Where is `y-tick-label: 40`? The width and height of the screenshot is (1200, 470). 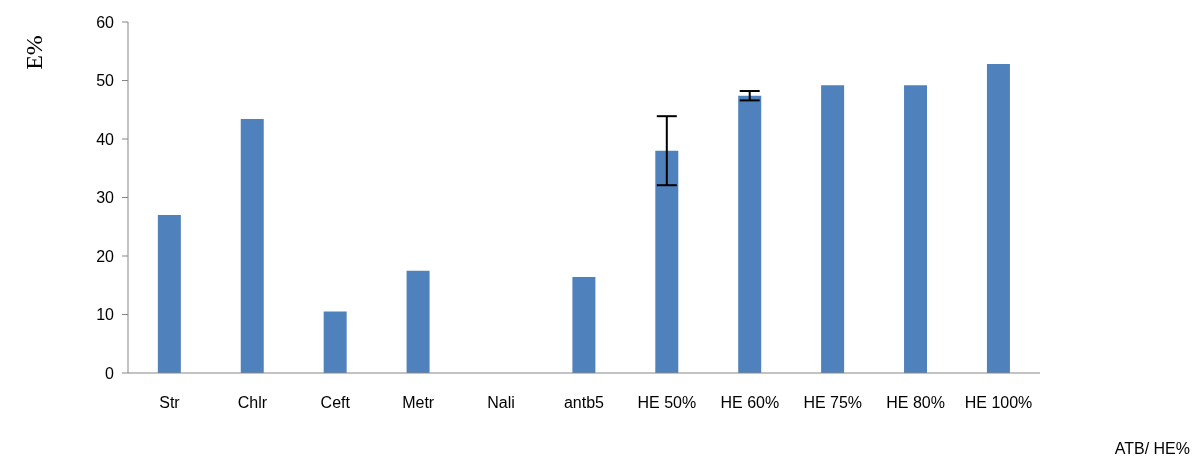 y-tick-label: 40 is located at coordinates (105, 139).